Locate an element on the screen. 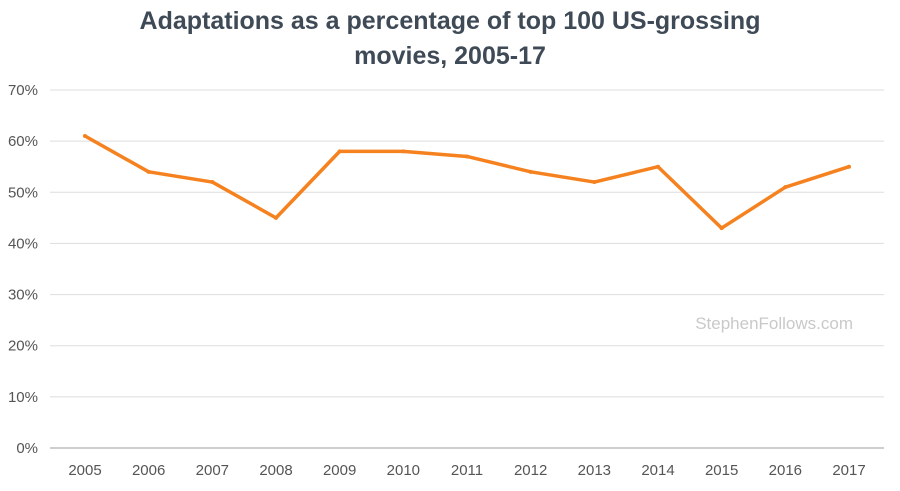 The height and width of the screenshot is (491, 900). y-tick-label: 60% is located at coordinates (23, 141).